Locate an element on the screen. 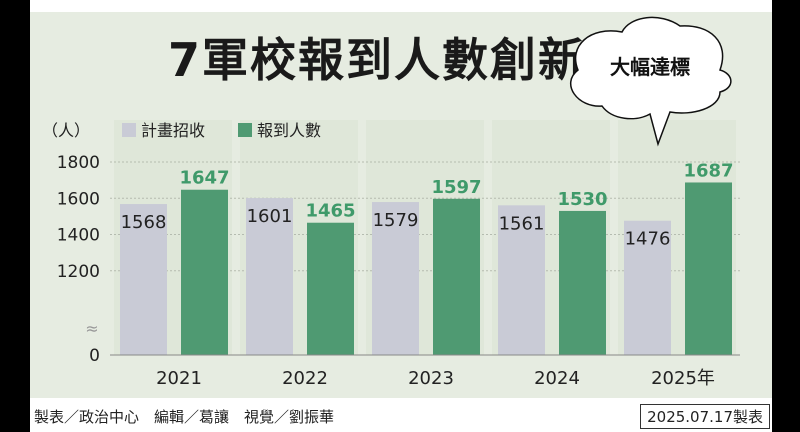 The height and width of the screenshot is (432, 800). x-tick-label: 2023 is located at coordinates (431, 378).